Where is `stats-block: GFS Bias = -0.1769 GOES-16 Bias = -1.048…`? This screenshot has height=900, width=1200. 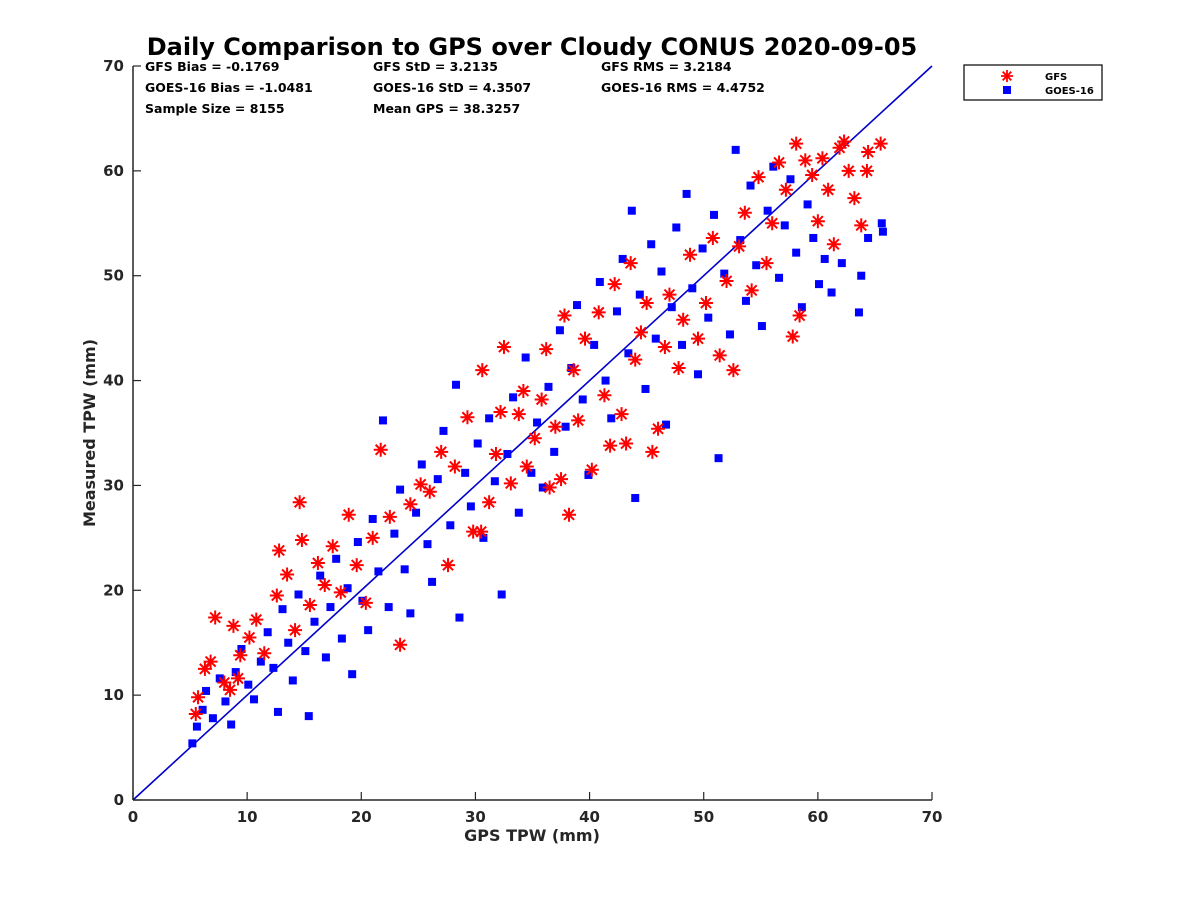 stats-block: GFS Bias = -0.1769 GOES-16 Bias = -1.048… is located at coordinates (455, 87).